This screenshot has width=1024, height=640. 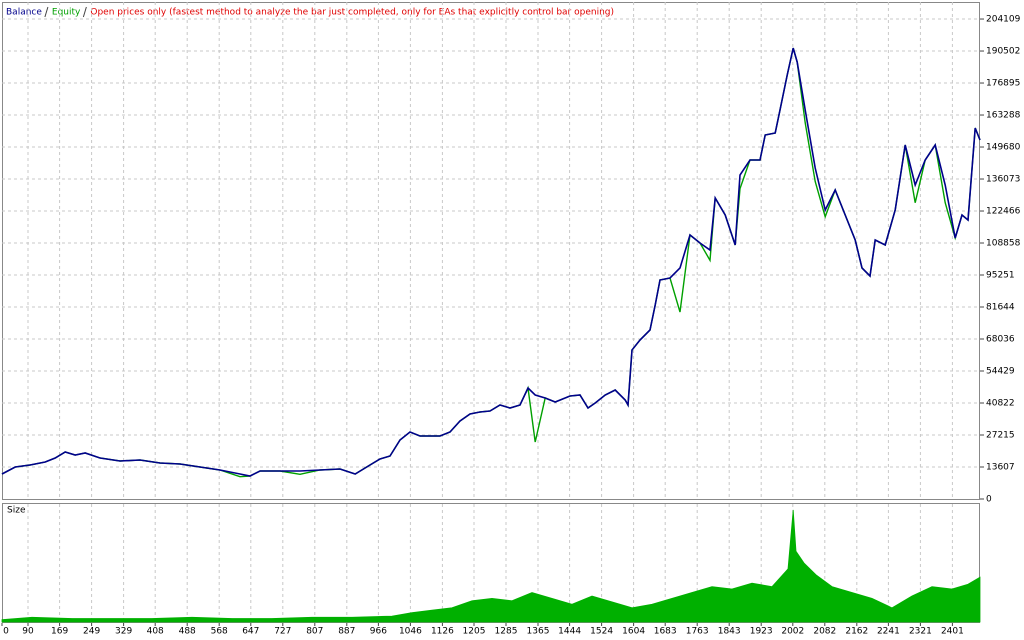 What do you see at coordinates (187, 632) in the screenshot?
I see `x-tick-label: 488` at bounding box center [187, 632].